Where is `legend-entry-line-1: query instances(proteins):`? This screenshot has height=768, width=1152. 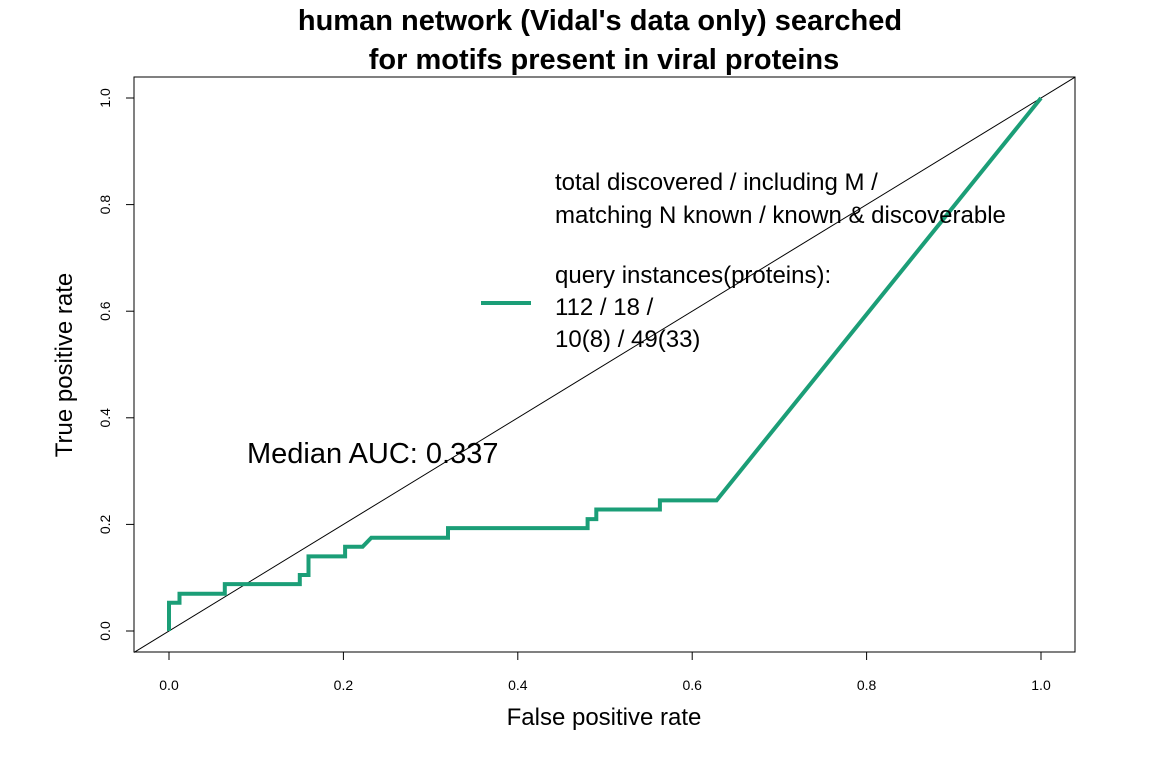 legend-entry-line-1: query instances(proteins): is located at coordinates (693, 275).